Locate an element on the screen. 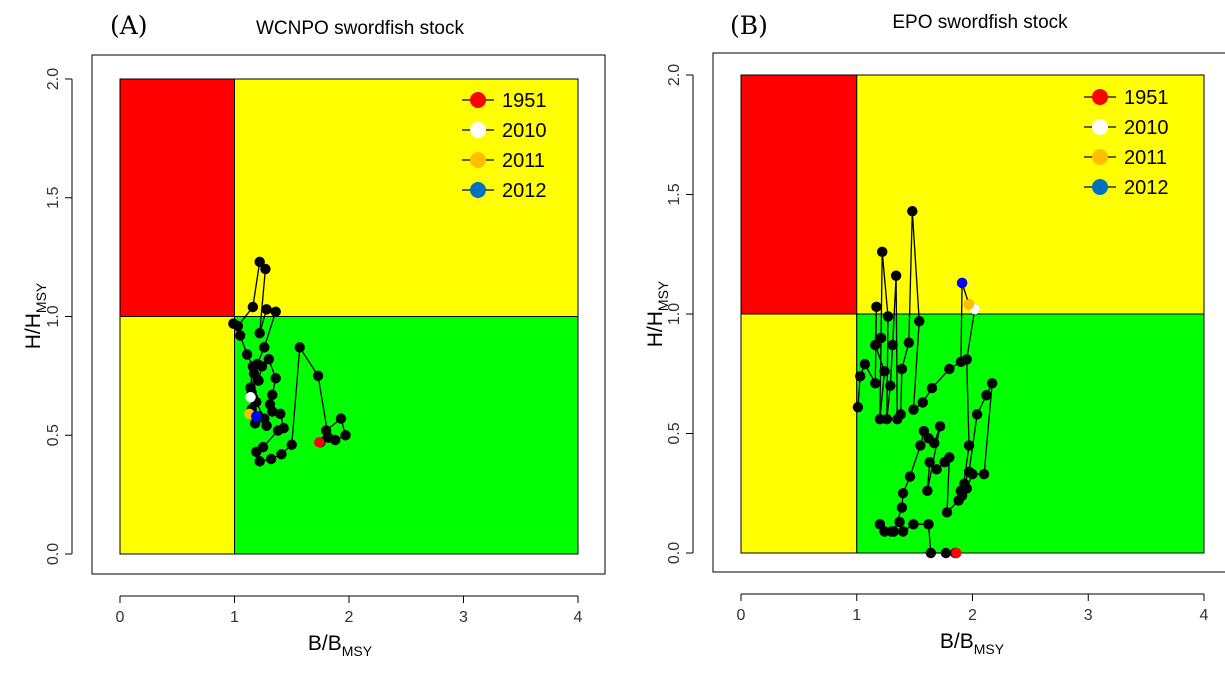 This screenshot has height=683, width=1225. y-axis-title-main: H/H is located at coordinates (655, 329).